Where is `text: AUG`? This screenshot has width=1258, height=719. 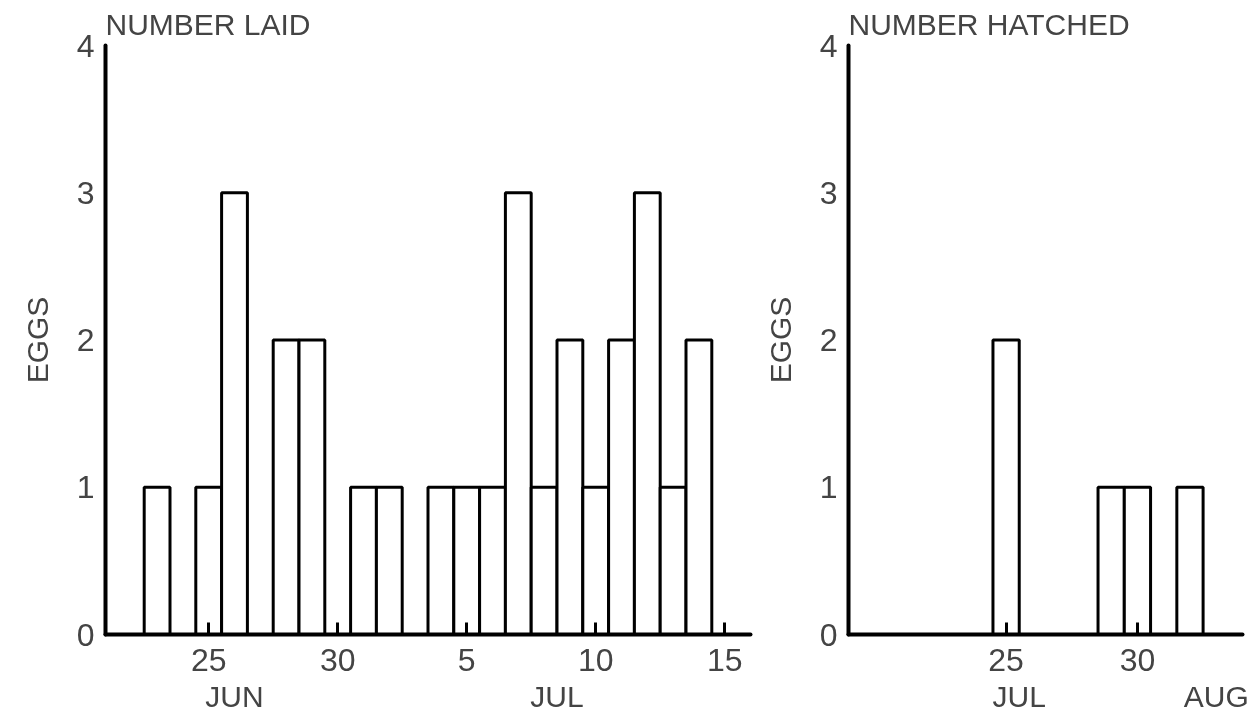
text: AUG is located at coordinates (1216, 696).